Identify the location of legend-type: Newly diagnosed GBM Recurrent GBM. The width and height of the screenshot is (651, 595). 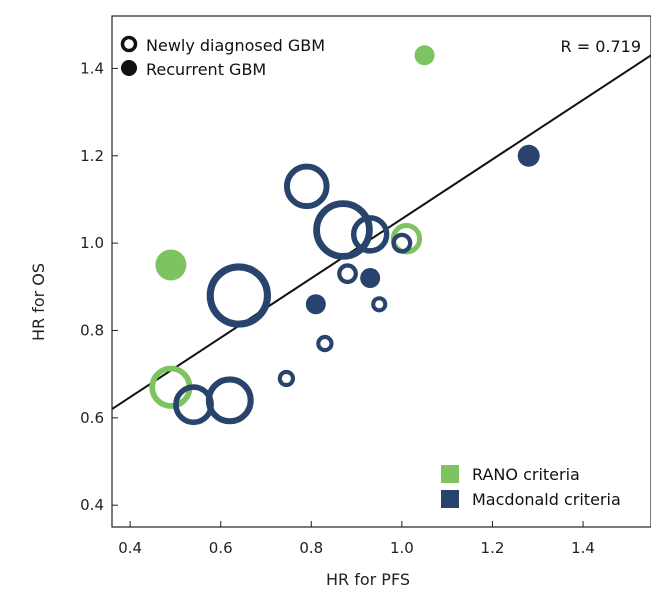
(222, 57).